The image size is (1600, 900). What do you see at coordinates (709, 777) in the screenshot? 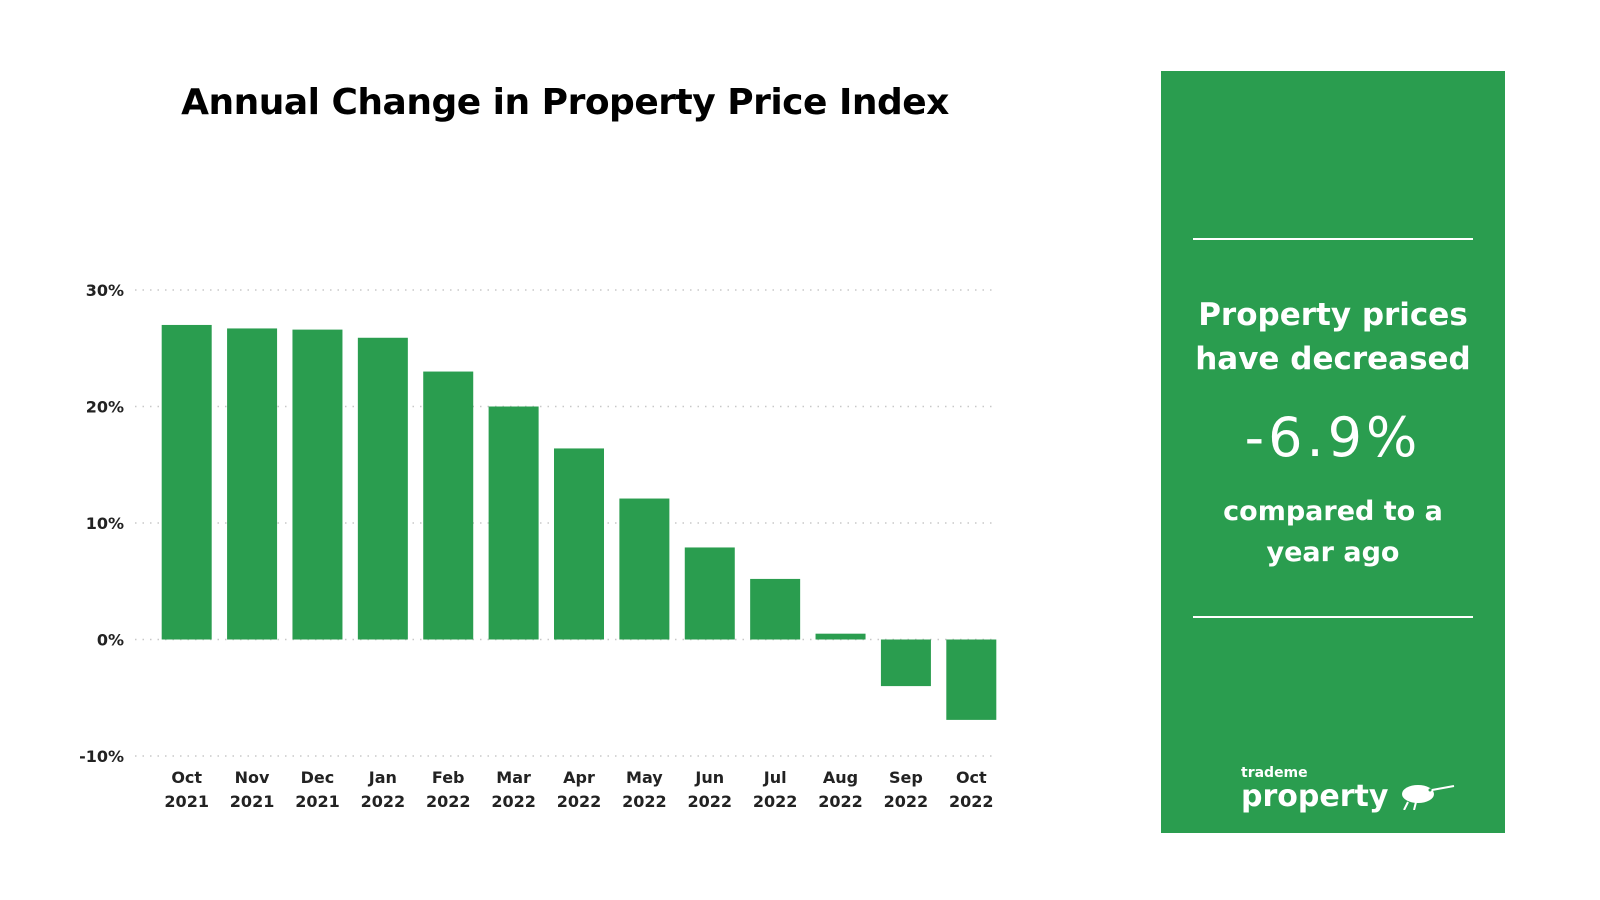
I see `x-tick-label: Jun` at bounding box center [709, 777].